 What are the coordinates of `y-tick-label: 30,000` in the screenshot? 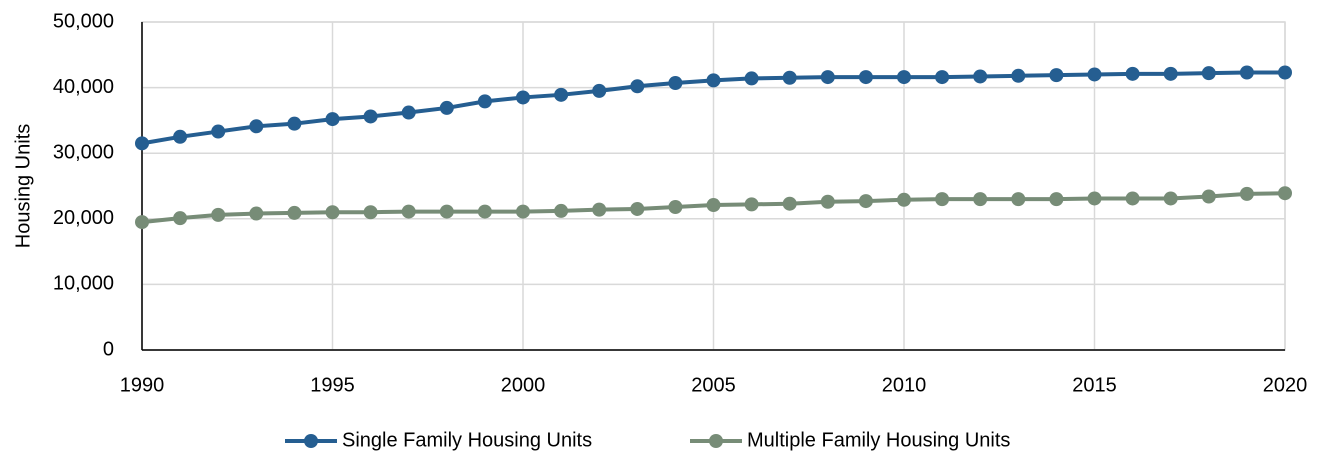 It's located at (83, 152).